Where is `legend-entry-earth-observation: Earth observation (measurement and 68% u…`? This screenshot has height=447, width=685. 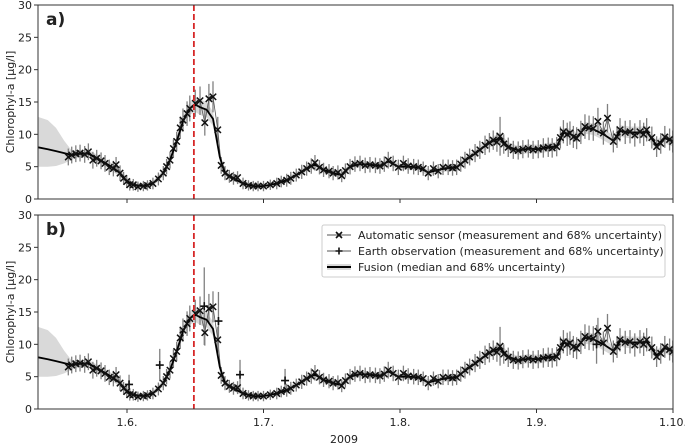 legend-entry-earth-observation: Earth observation (measurement and 68% u… is located at coordinates (495, 251).